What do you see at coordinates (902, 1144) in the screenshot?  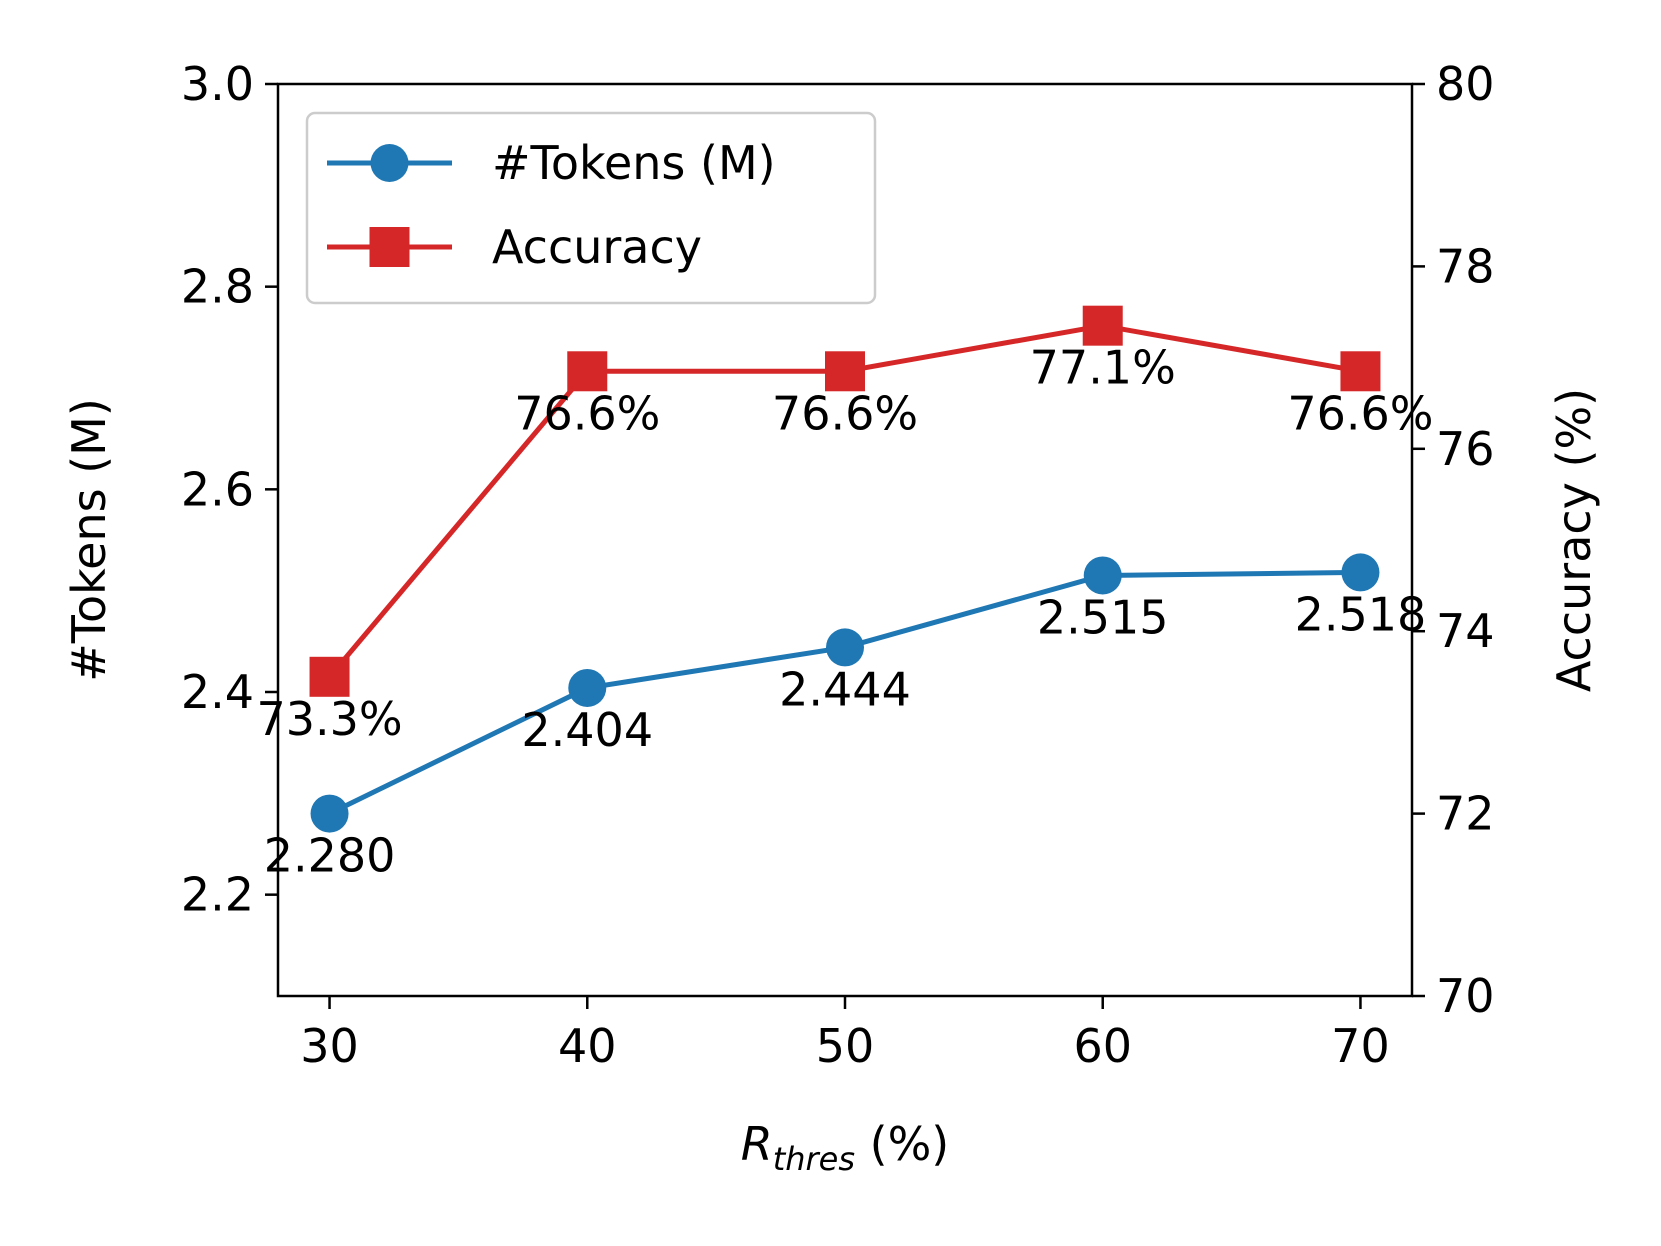 I see `x-axis-title-suffix: (%)` at bounding box center [902, 1144].